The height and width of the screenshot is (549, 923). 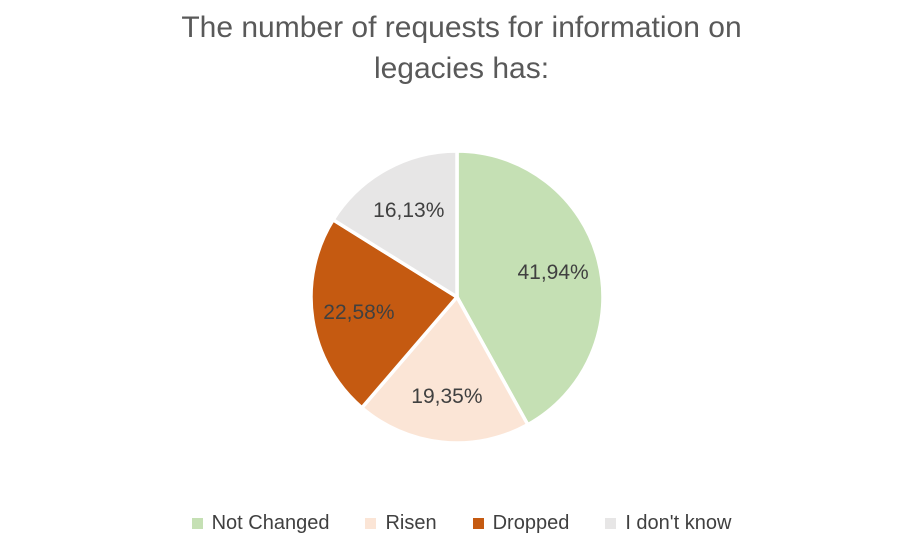 What do you see at coordinates (461, 523) in the screenshot?
I see `legend: Not Changed Risen Dropped I don't know` at bounding box center [461, 523].